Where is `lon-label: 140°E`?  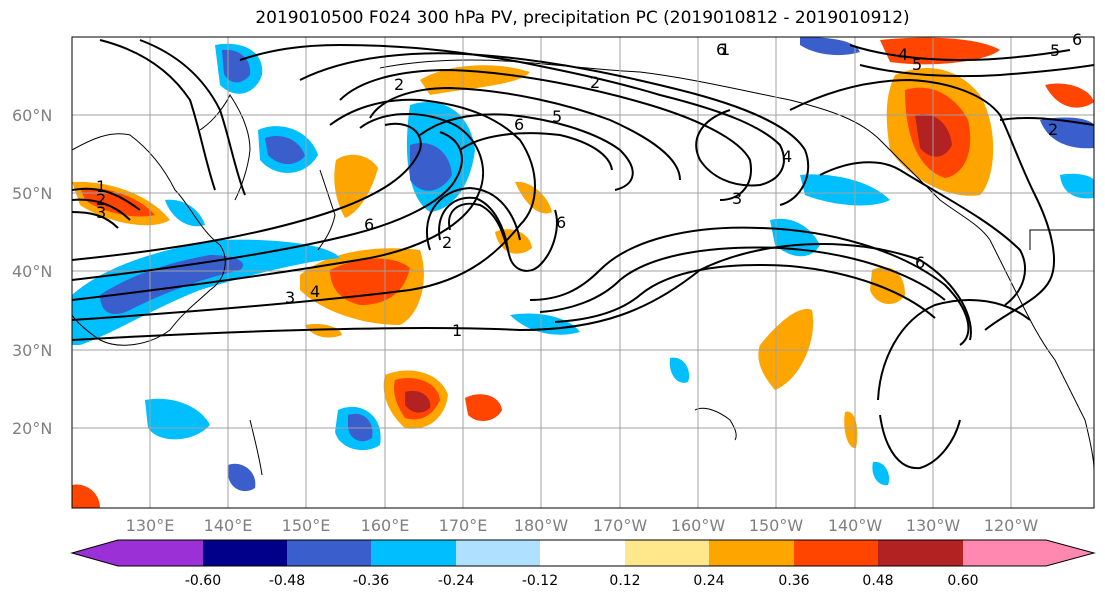
lon-label: 140°E is located at coordinates (228, 525).